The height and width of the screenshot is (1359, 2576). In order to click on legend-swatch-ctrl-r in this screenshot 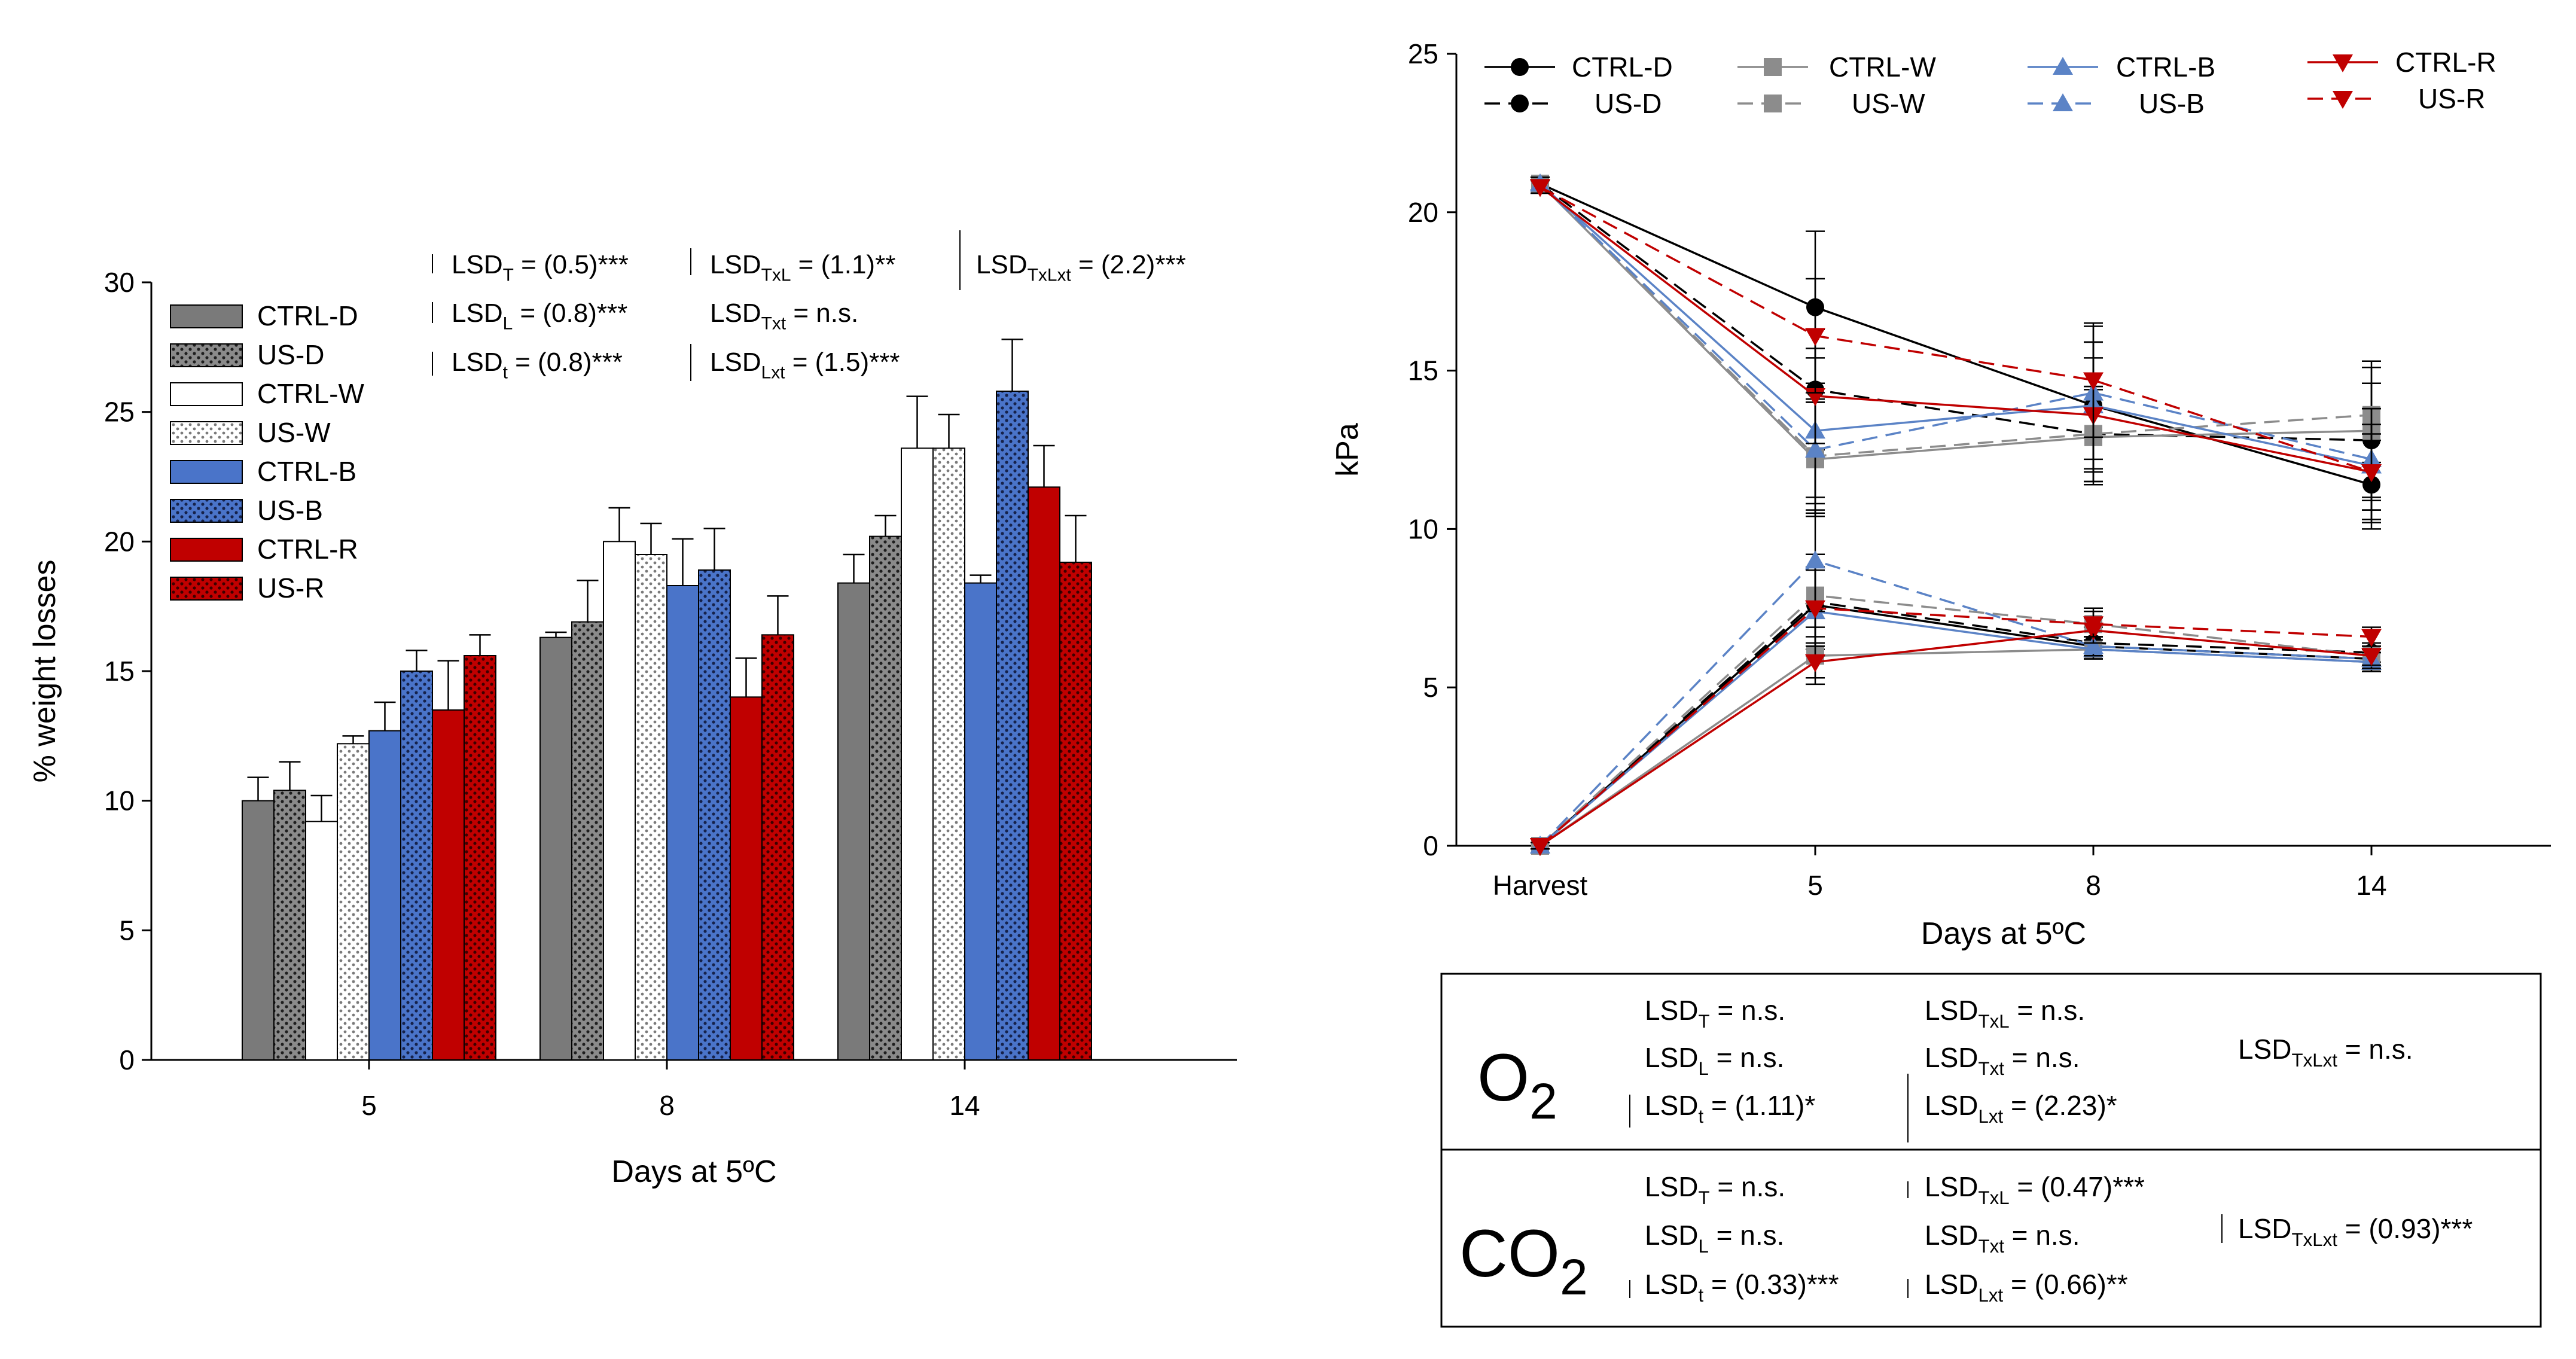, I will do `click(207, 550)`.